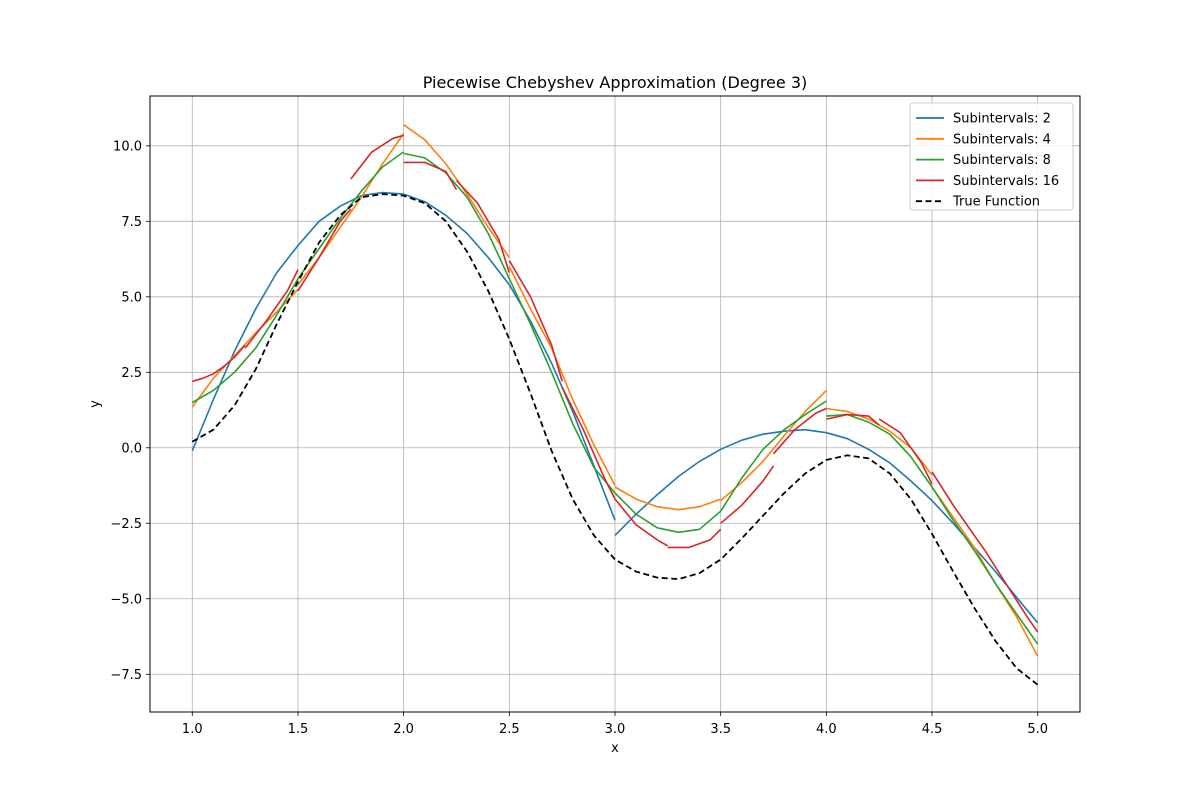  I want to click on legend-box, so click(991, 156).